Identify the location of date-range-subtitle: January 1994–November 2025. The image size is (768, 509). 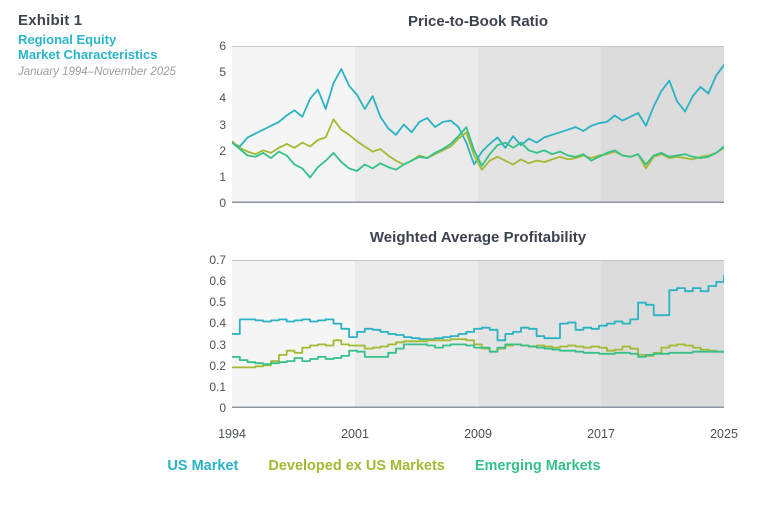
(97, 71).